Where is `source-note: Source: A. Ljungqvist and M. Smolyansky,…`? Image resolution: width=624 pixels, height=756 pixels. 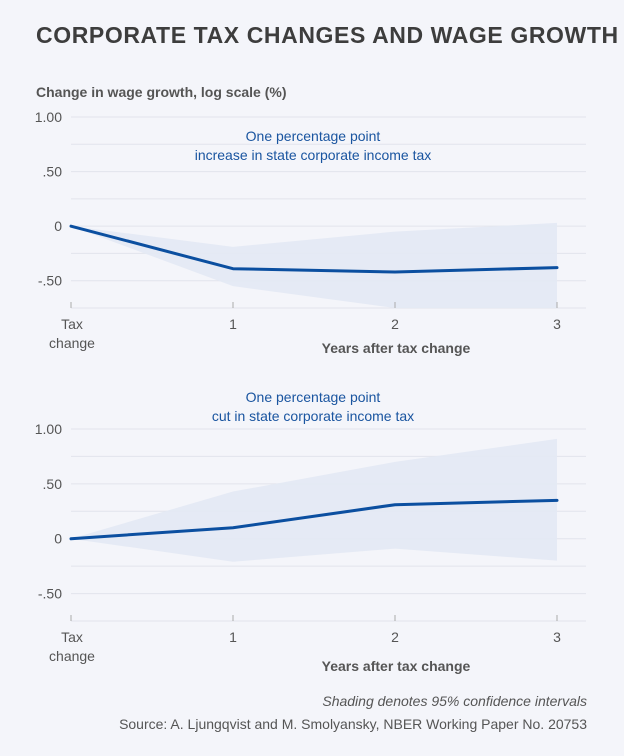
source-note: Source: A. Ljungqvist and M. Smolyansky,… is located at coordinates (353, 724).